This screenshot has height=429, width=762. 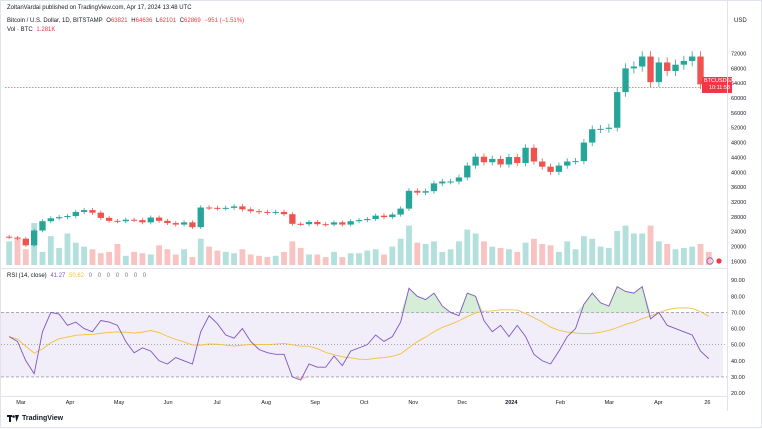 I want to click on rsi-ma-line, so click(x=359, y=333).